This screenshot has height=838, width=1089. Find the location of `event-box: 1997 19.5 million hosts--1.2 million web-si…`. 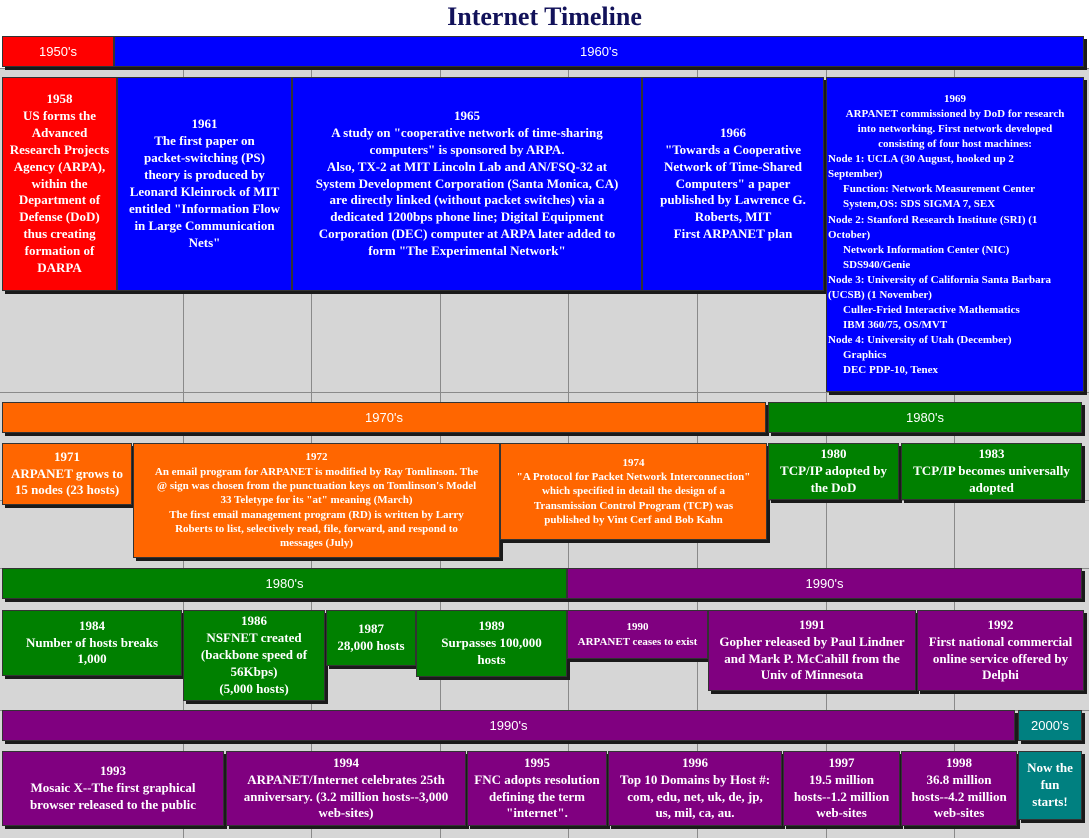

event-box: 1997 19.5 million hosts--1.2 million web-si… is located at coordinates (841, 788).